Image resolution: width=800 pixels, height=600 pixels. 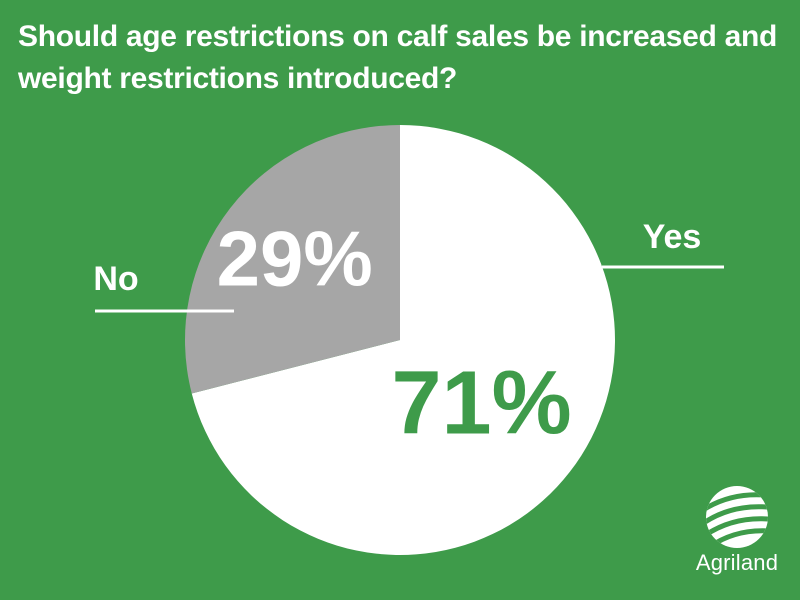 I want to click on agriland-logo: Agriland, so click(x=737, y=534).